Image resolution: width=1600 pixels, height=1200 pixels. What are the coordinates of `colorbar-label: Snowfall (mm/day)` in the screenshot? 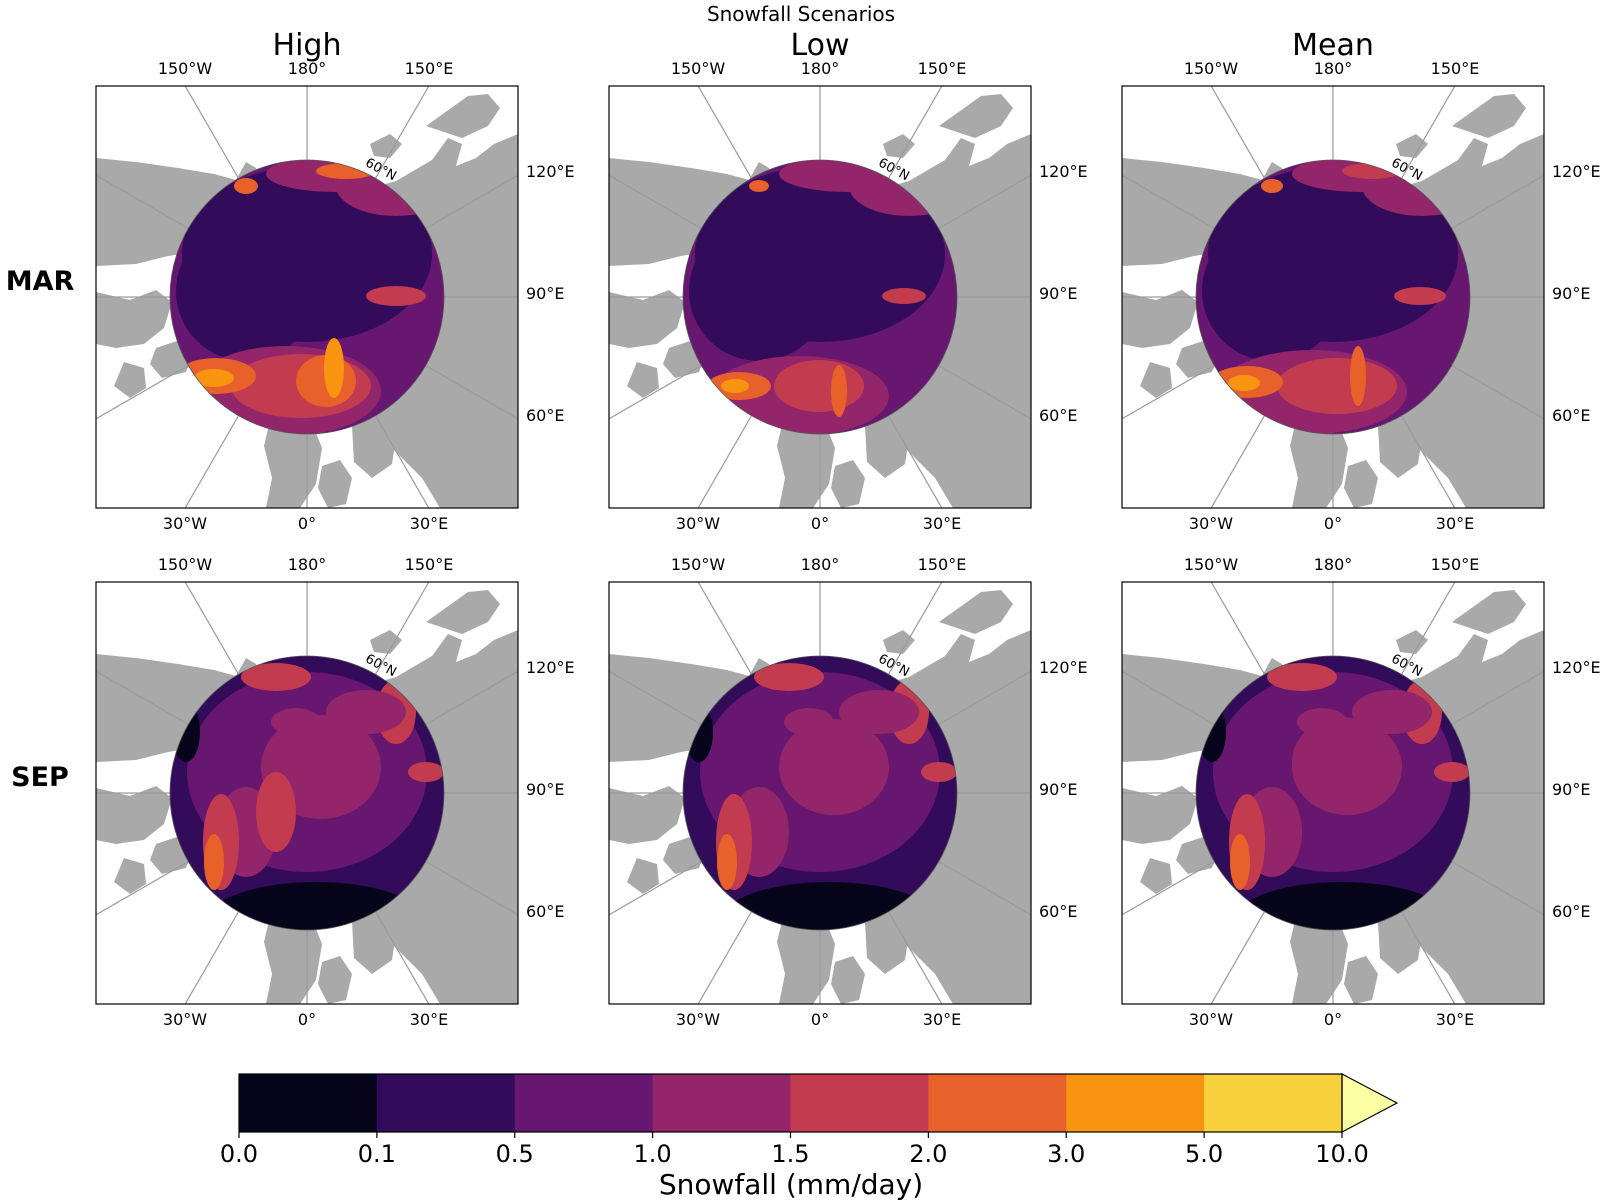 It's located at (791, 1184).